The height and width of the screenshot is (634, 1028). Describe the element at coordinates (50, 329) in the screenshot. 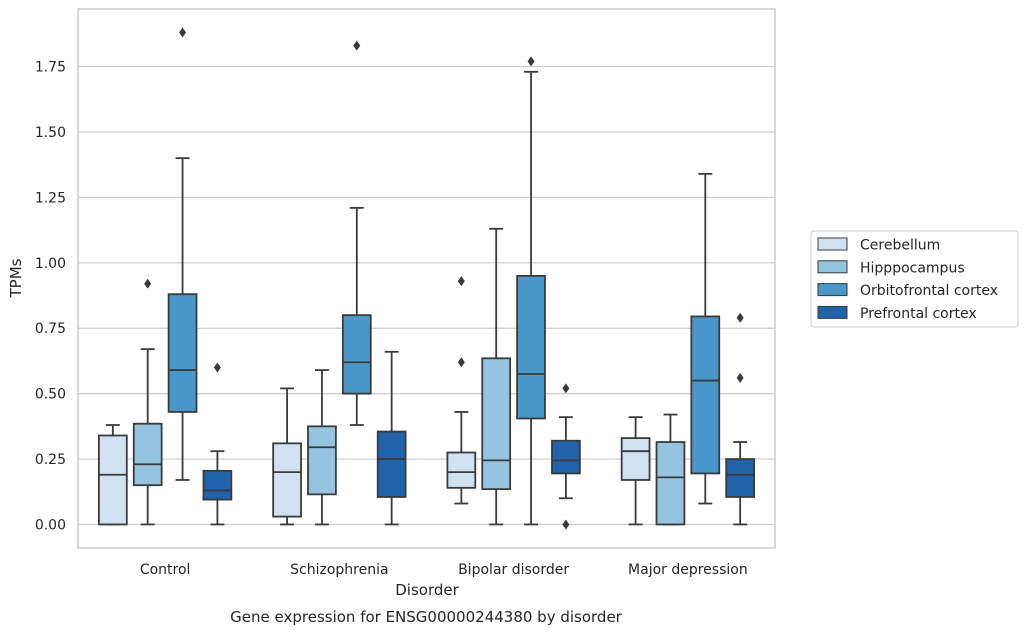

I see `y-tick-label: 0.75` at that location.